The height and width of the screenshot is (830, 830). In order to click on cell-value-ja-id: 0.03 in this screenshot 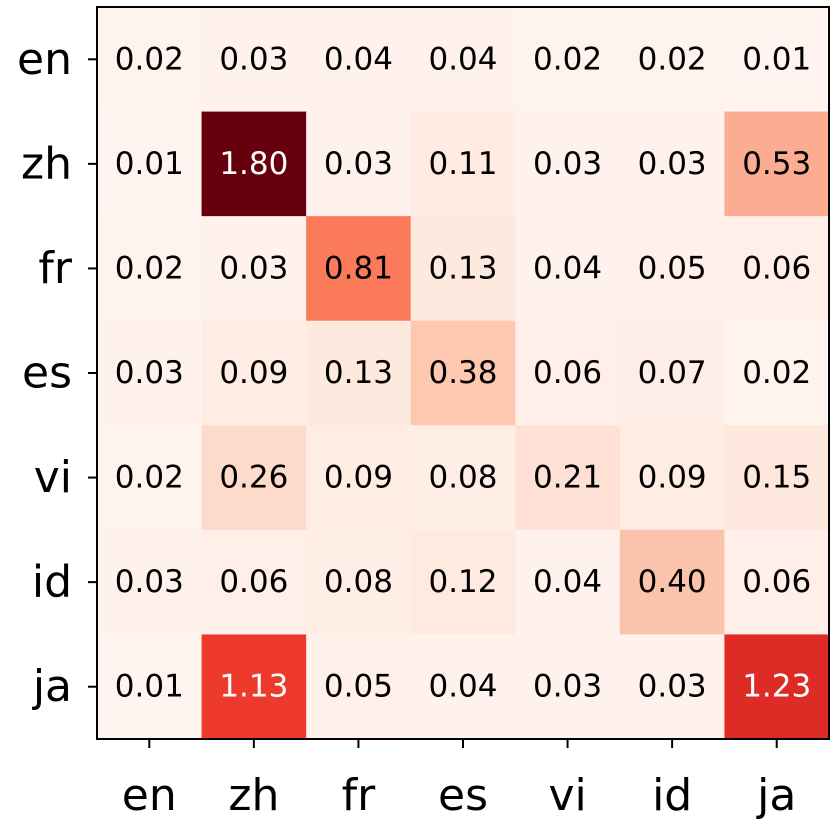, I will do `click(672, 687)`.